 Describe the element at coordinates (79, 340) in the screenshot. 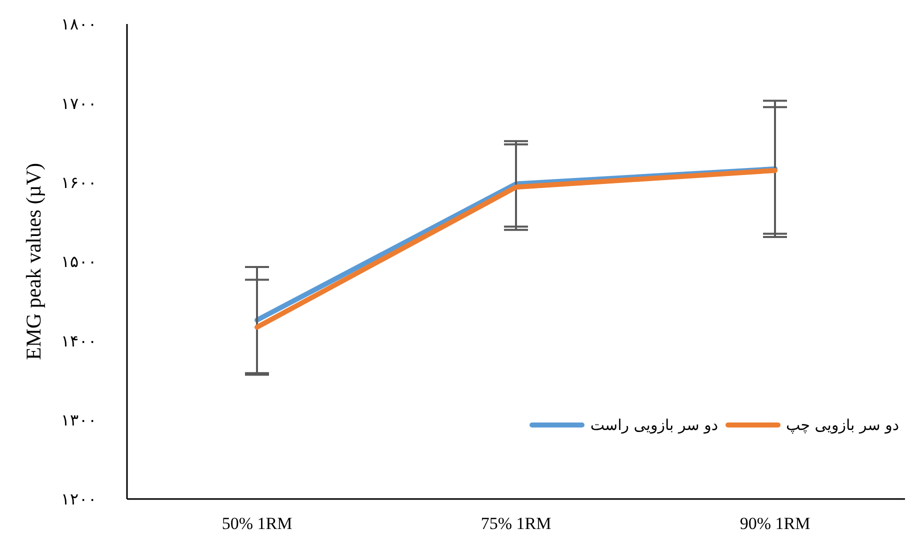

I see `y-tick-label: ۱۴۰۰` at that location.